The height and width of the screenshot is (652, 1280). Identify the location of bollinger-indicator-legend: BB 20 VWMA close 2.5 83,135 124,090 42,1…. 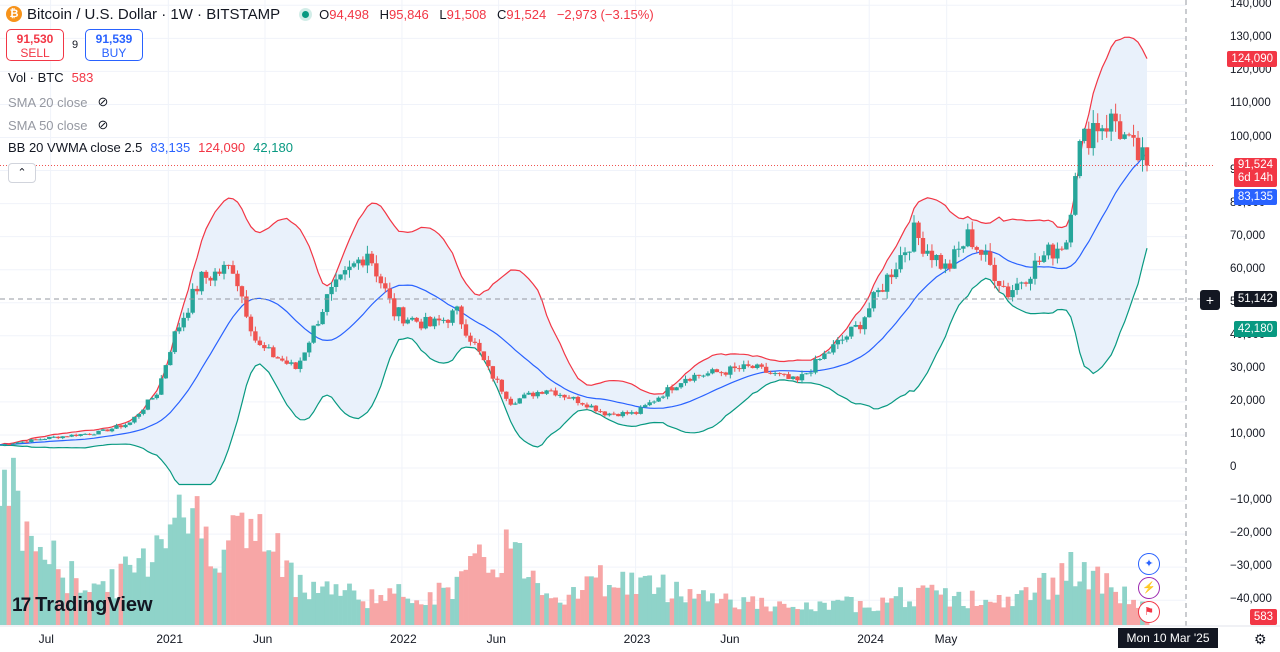
(150, 147).